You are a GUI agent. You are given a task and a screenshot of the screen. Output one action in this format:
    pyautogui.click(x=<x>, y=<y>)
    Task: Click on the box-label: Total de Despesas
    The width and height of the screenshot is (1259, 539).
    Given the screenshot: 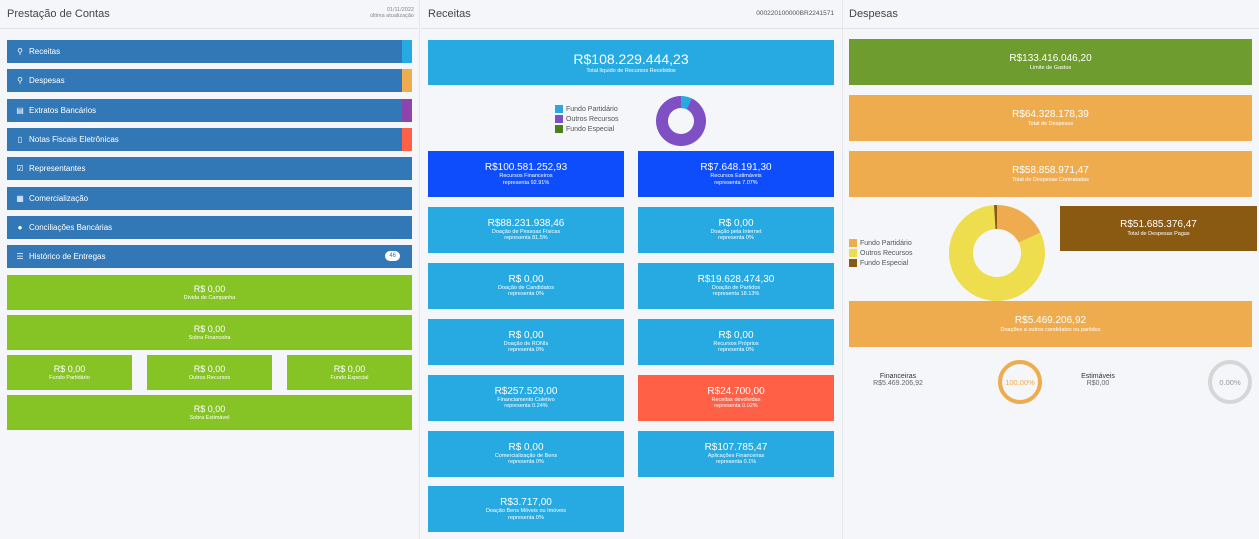 What is the action you would take?
    pyautogui.click(x=1050, y=123)
    